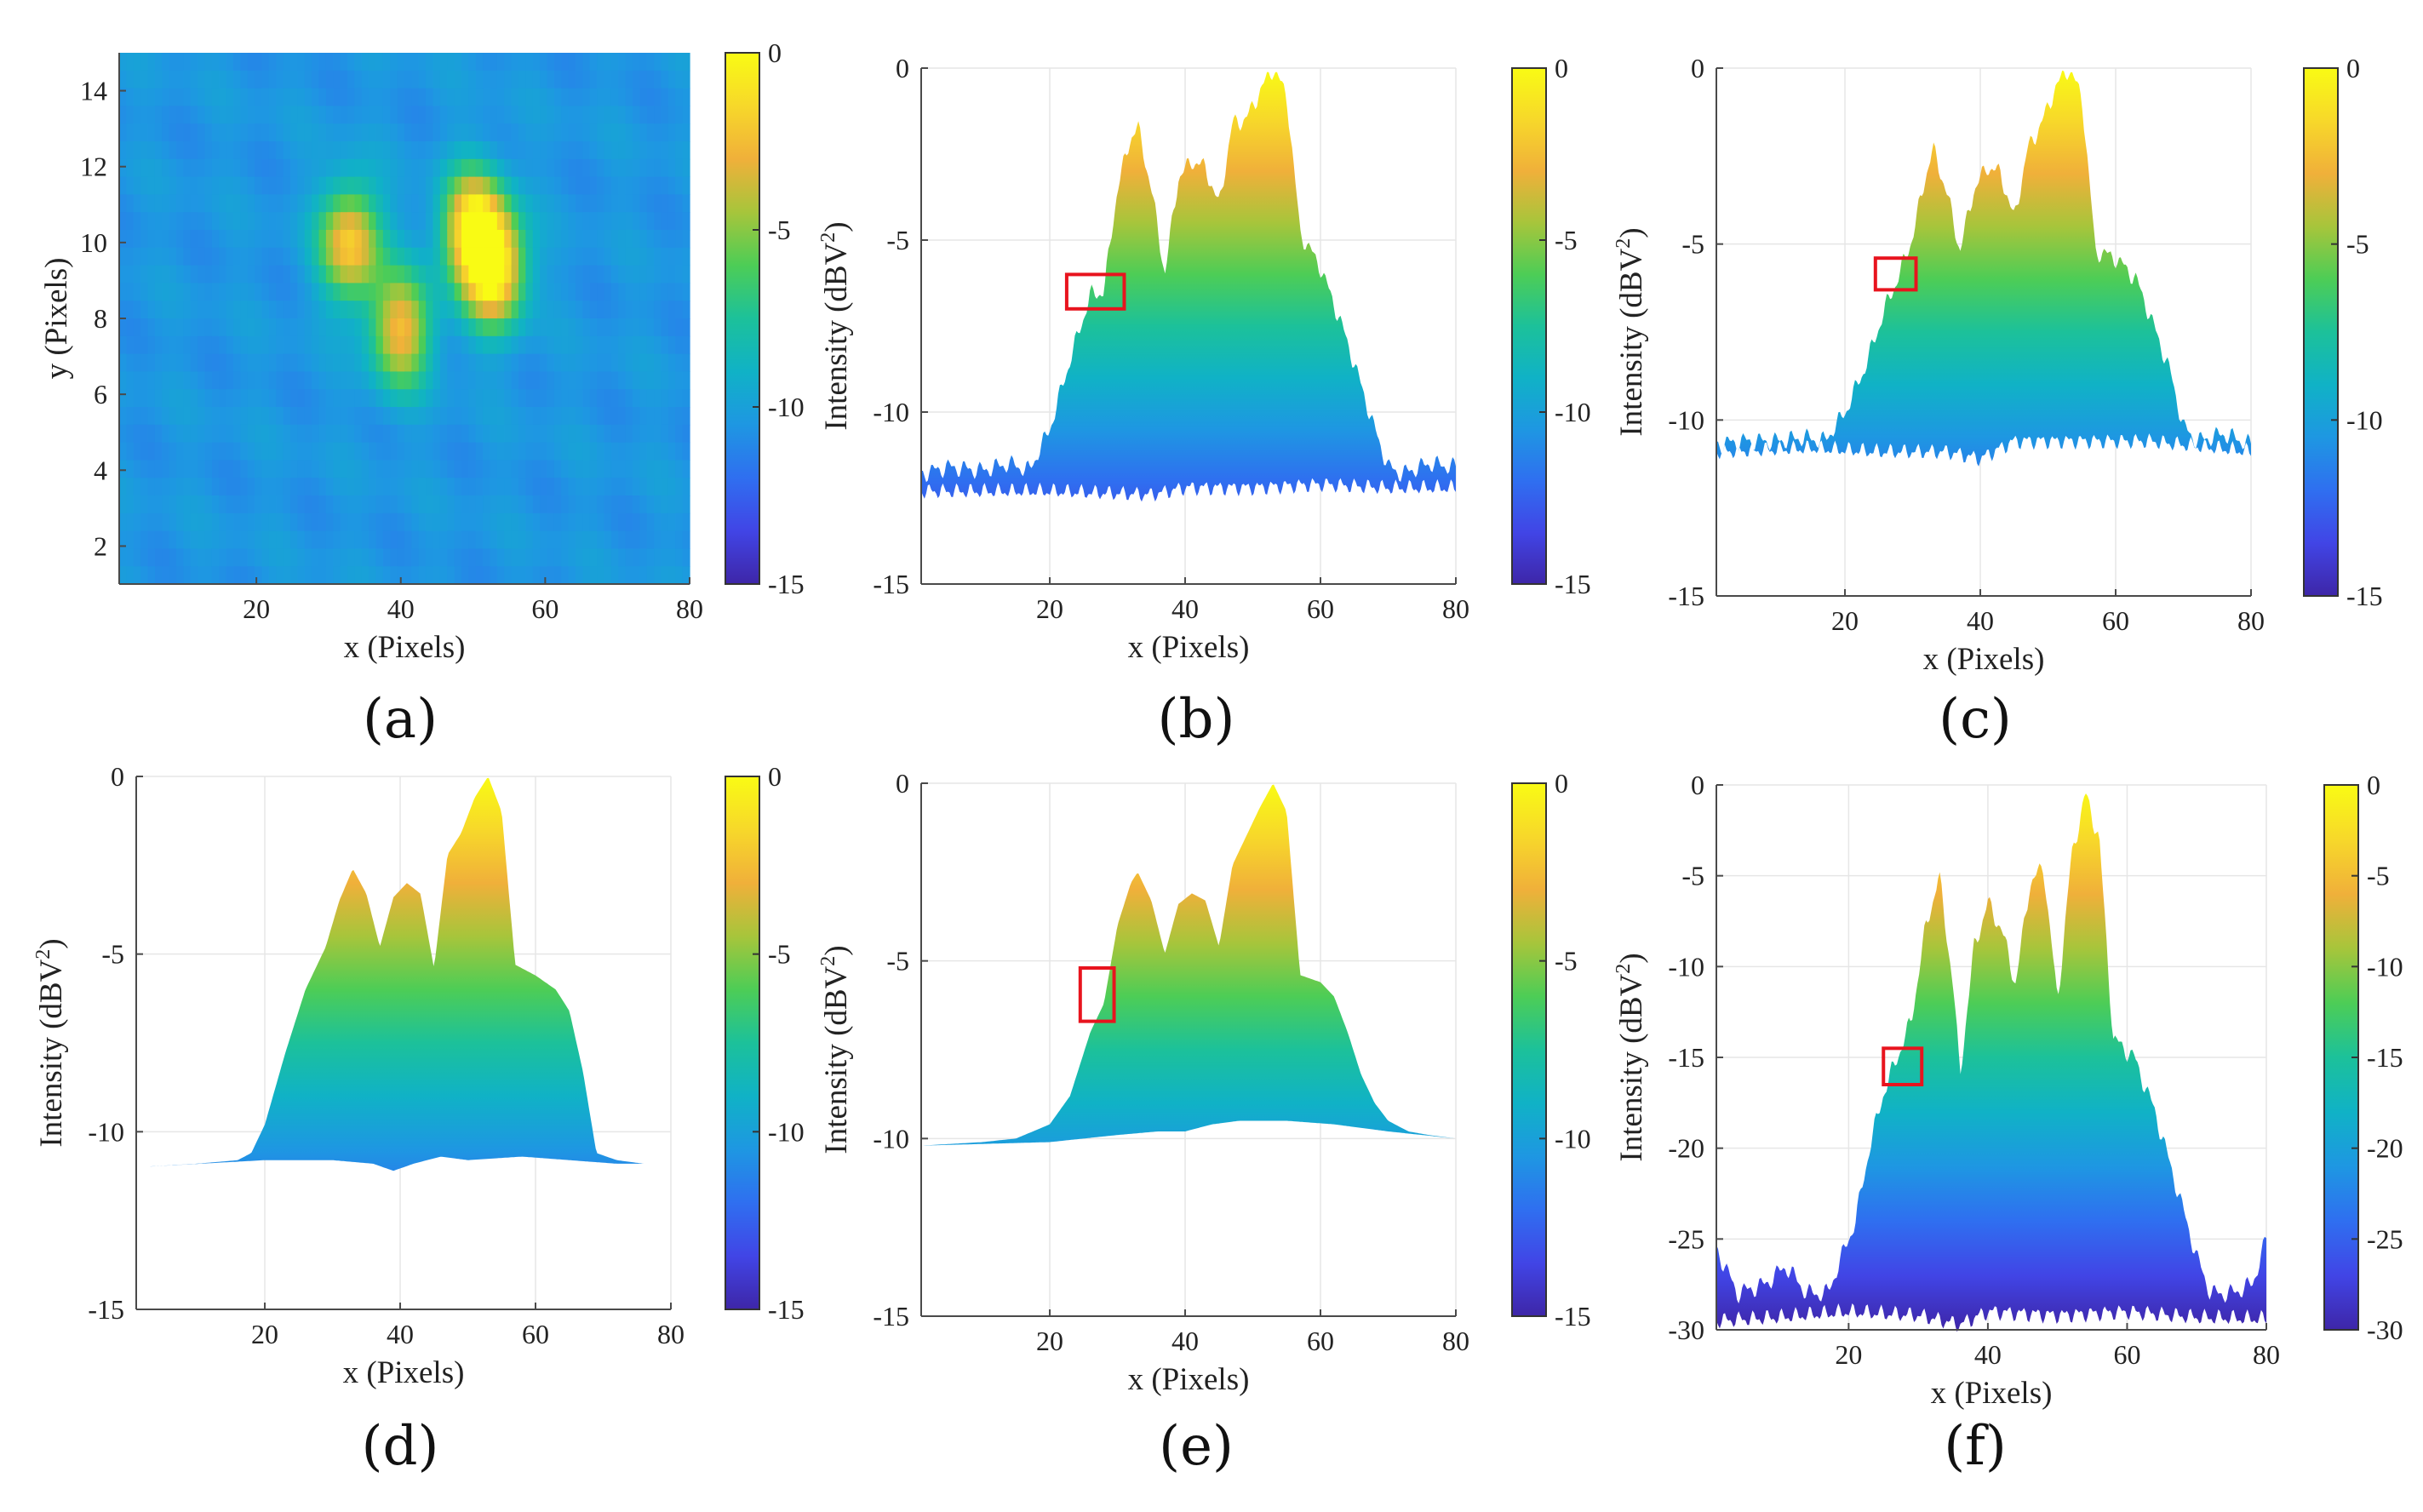  Describe the element at coordinates (836, 226) in the screenshot. I see `y-axis-label-close: )` at that location.